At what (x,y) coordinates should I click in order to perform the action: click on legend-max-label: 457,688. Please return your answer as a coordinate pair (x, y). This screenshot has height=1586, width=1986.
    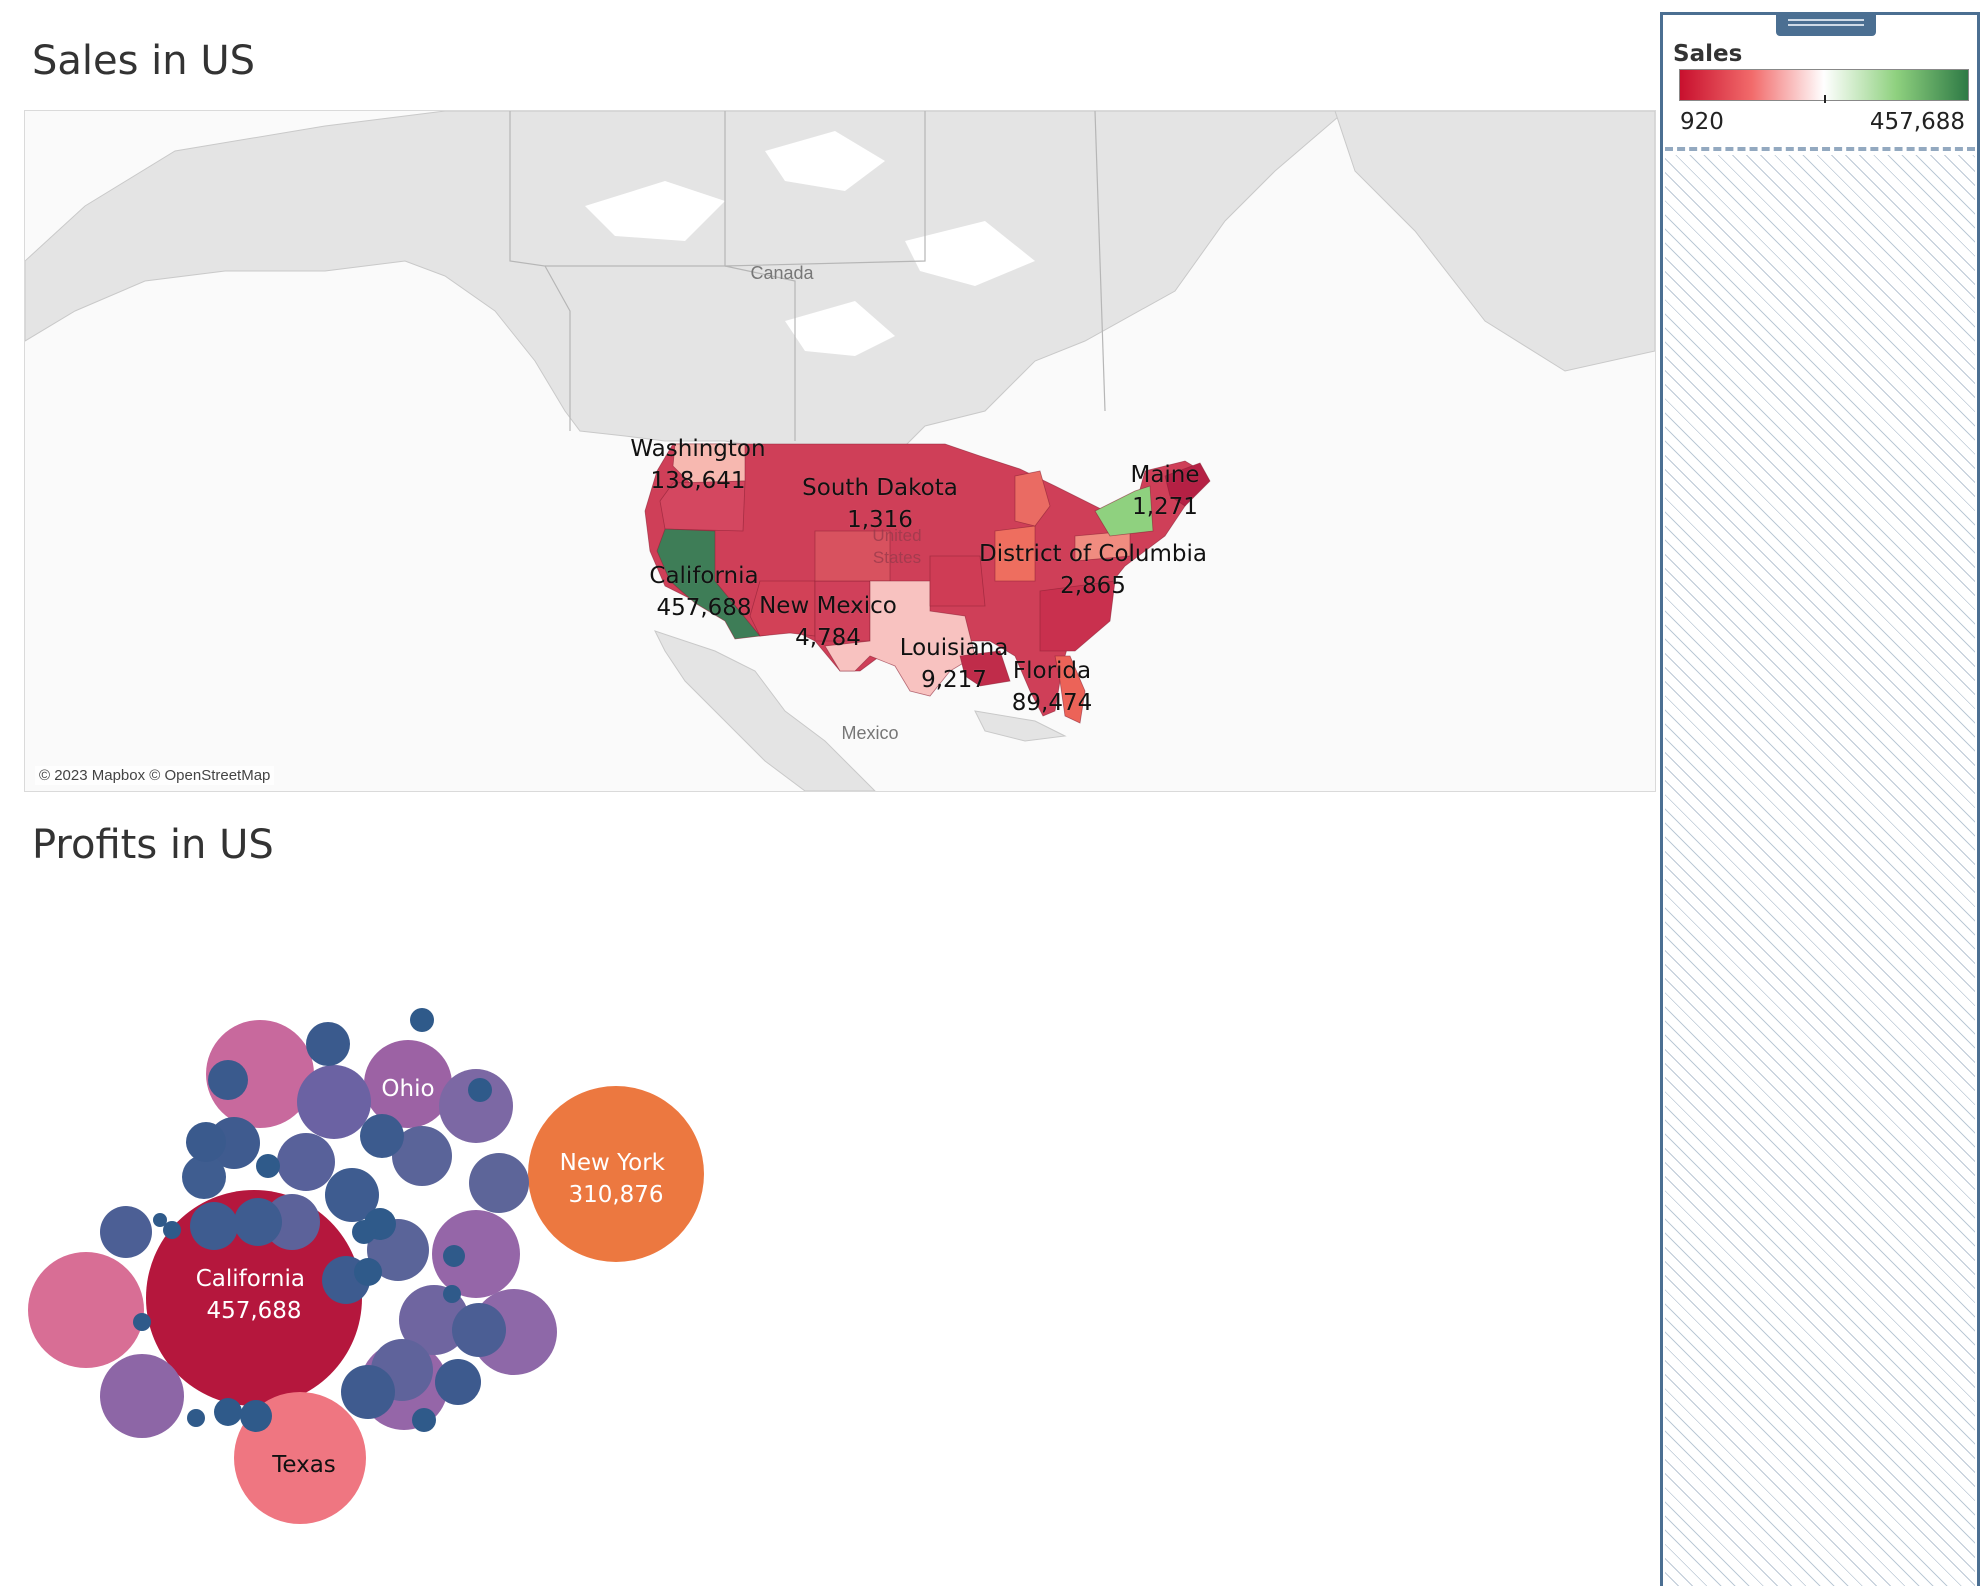
    Looking at the image, I should click on (1917, 122).